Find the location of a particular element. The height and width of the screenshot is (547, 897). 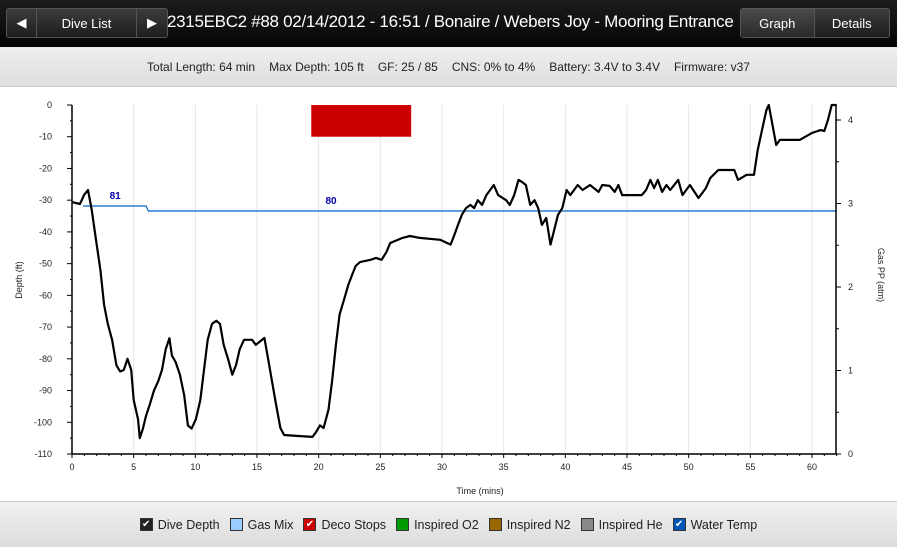

y-tick-label: -40 is located at coordinates (45, 232).